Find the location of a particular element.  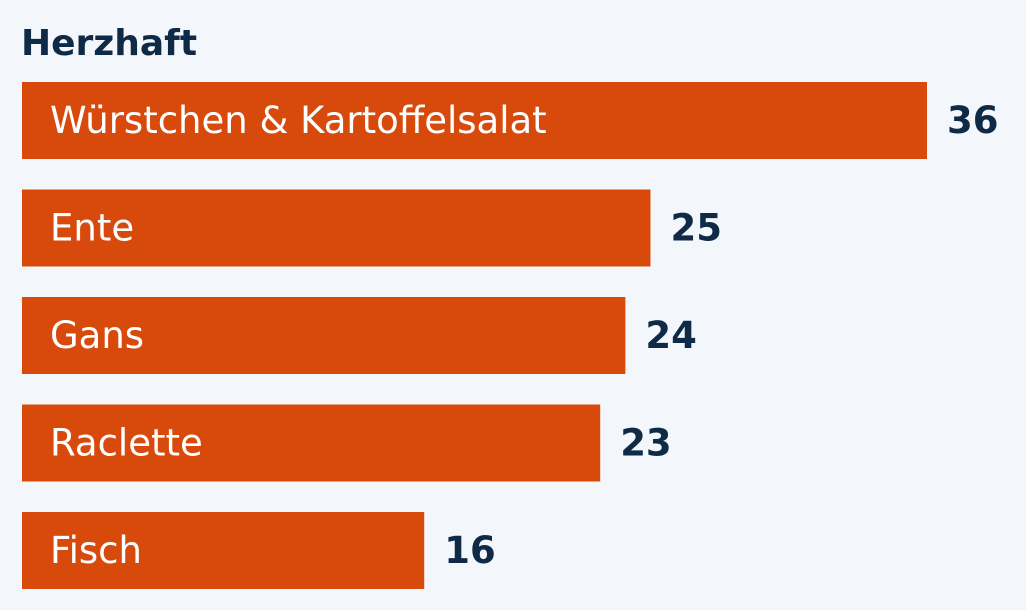

bar-value-label: 25 is located at coordinates (696, 228).